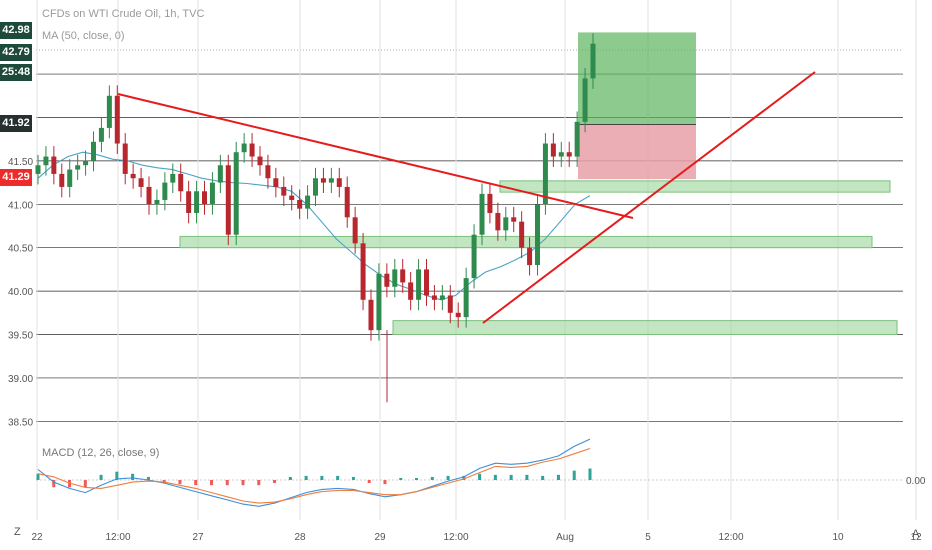  I want to click on auto-scale-button: A, so click(916, 534).